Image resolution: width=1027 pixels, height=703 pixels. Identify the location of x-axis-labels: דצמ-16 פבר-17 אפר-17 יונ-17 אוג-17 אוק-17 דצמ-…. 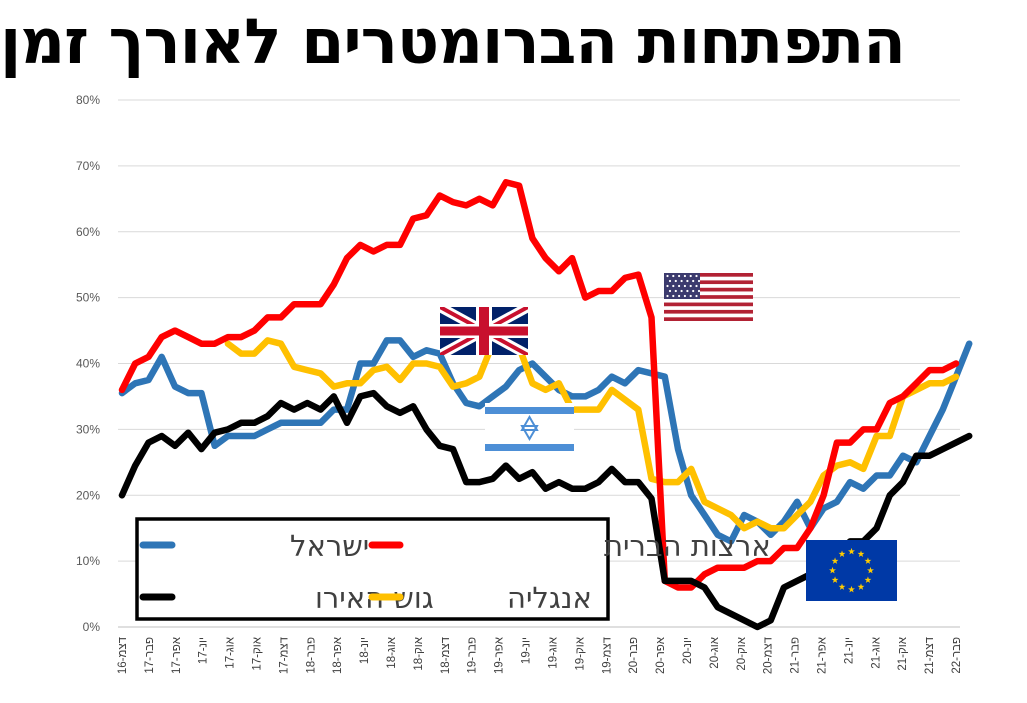
(540, 655).